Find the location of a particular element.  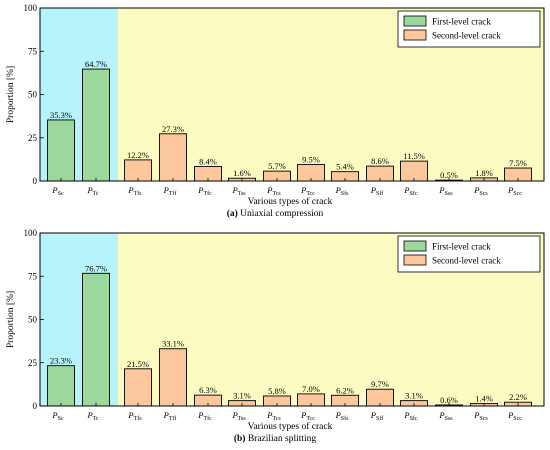

data-label: 23.3% is located at coordinates (61, 361).